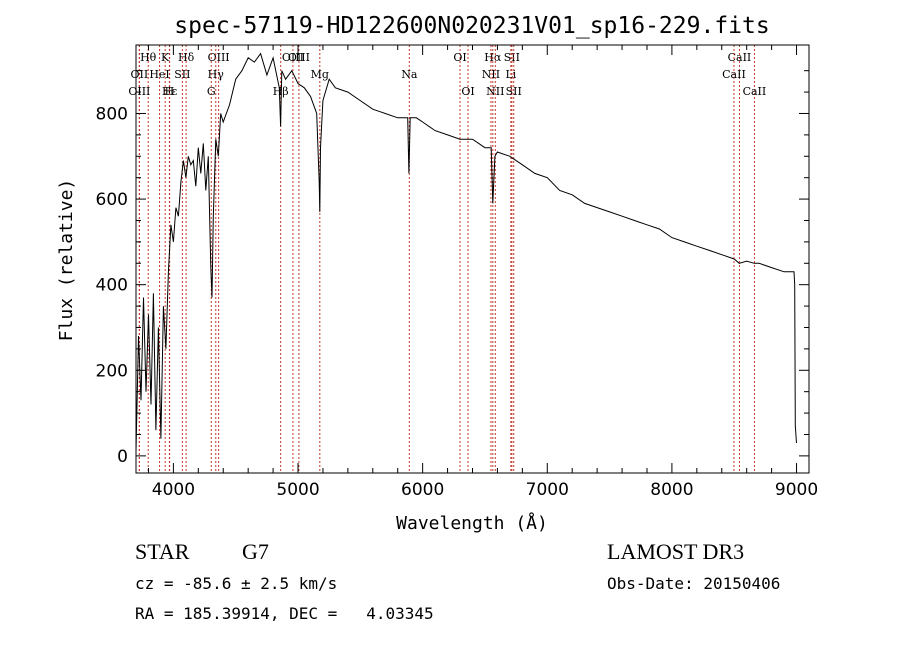  What do you see at coordinates (297, 490) in the screenshot?
I see `x-tick-label: 5000` at bounding box center [297, 490].